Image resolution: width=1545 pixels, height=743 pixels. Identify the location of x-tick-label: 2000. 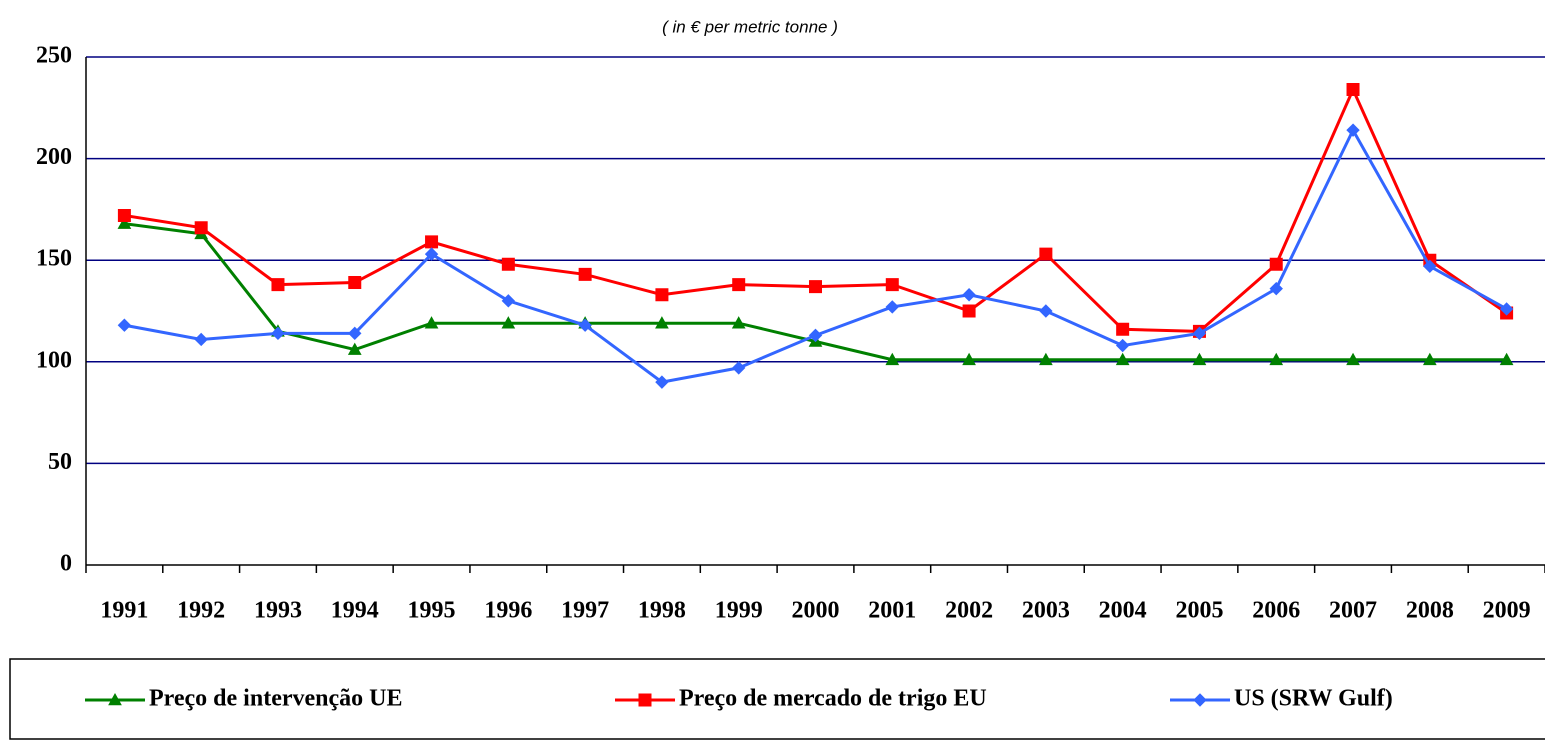
(816, 611).